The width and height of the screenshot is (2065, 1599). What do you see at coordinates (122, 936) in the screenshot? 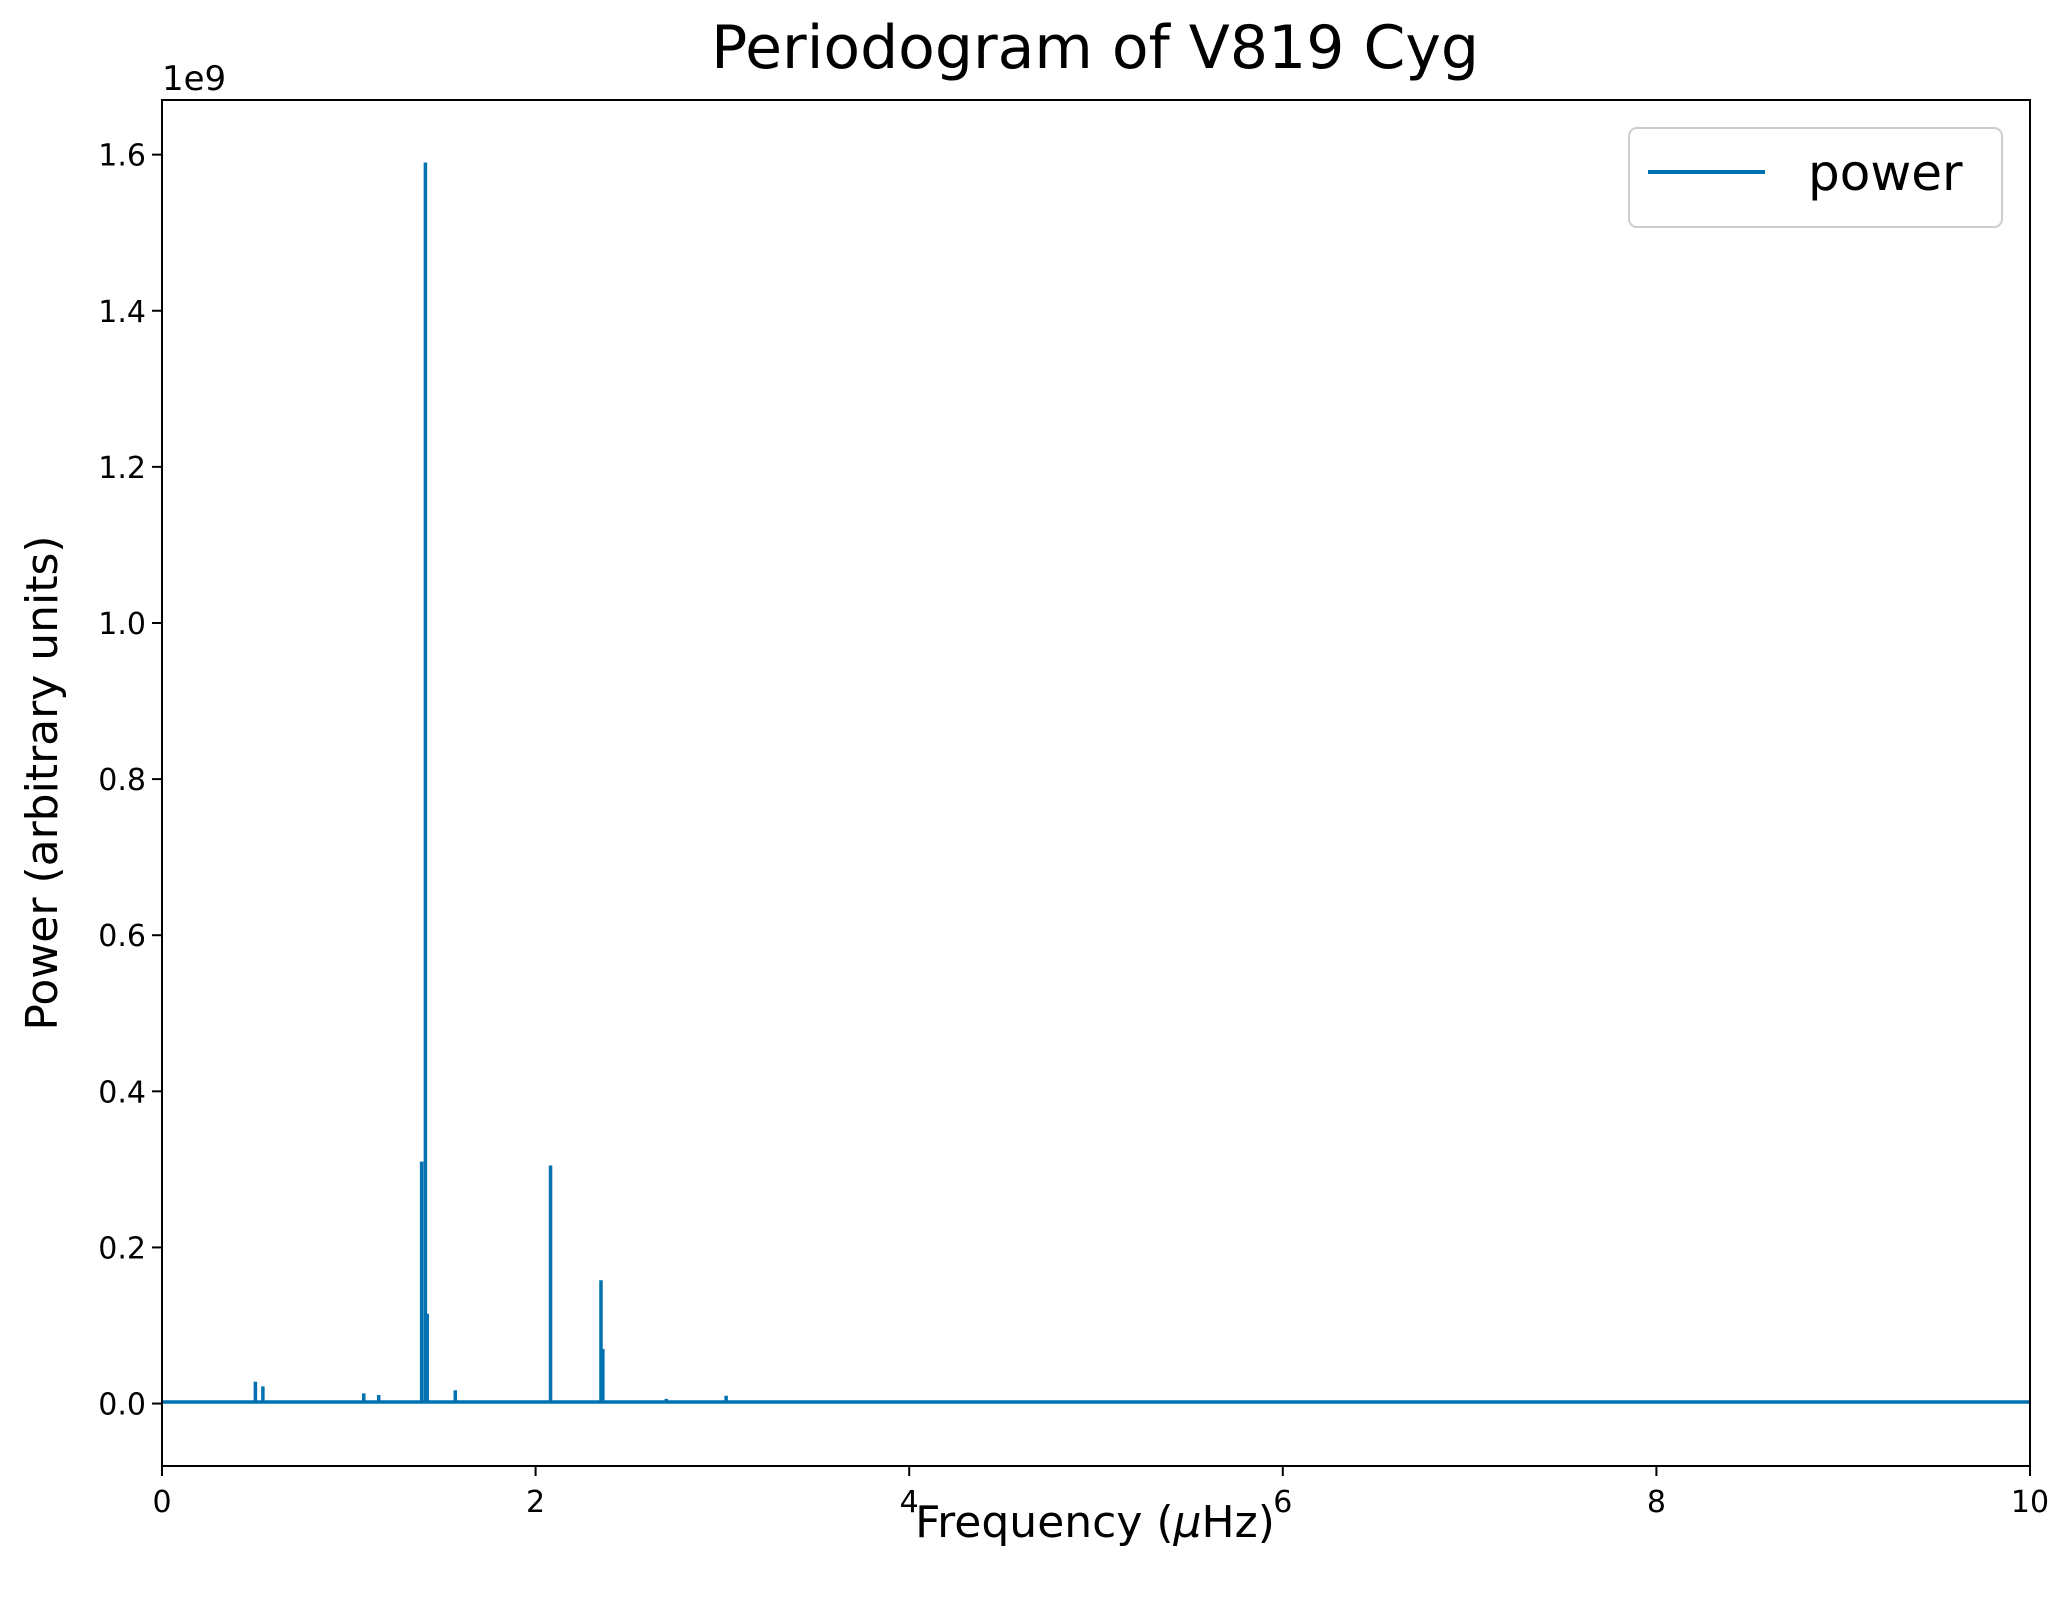
I see `y-tick-label: 0.6` at bounding box center [122, 936].